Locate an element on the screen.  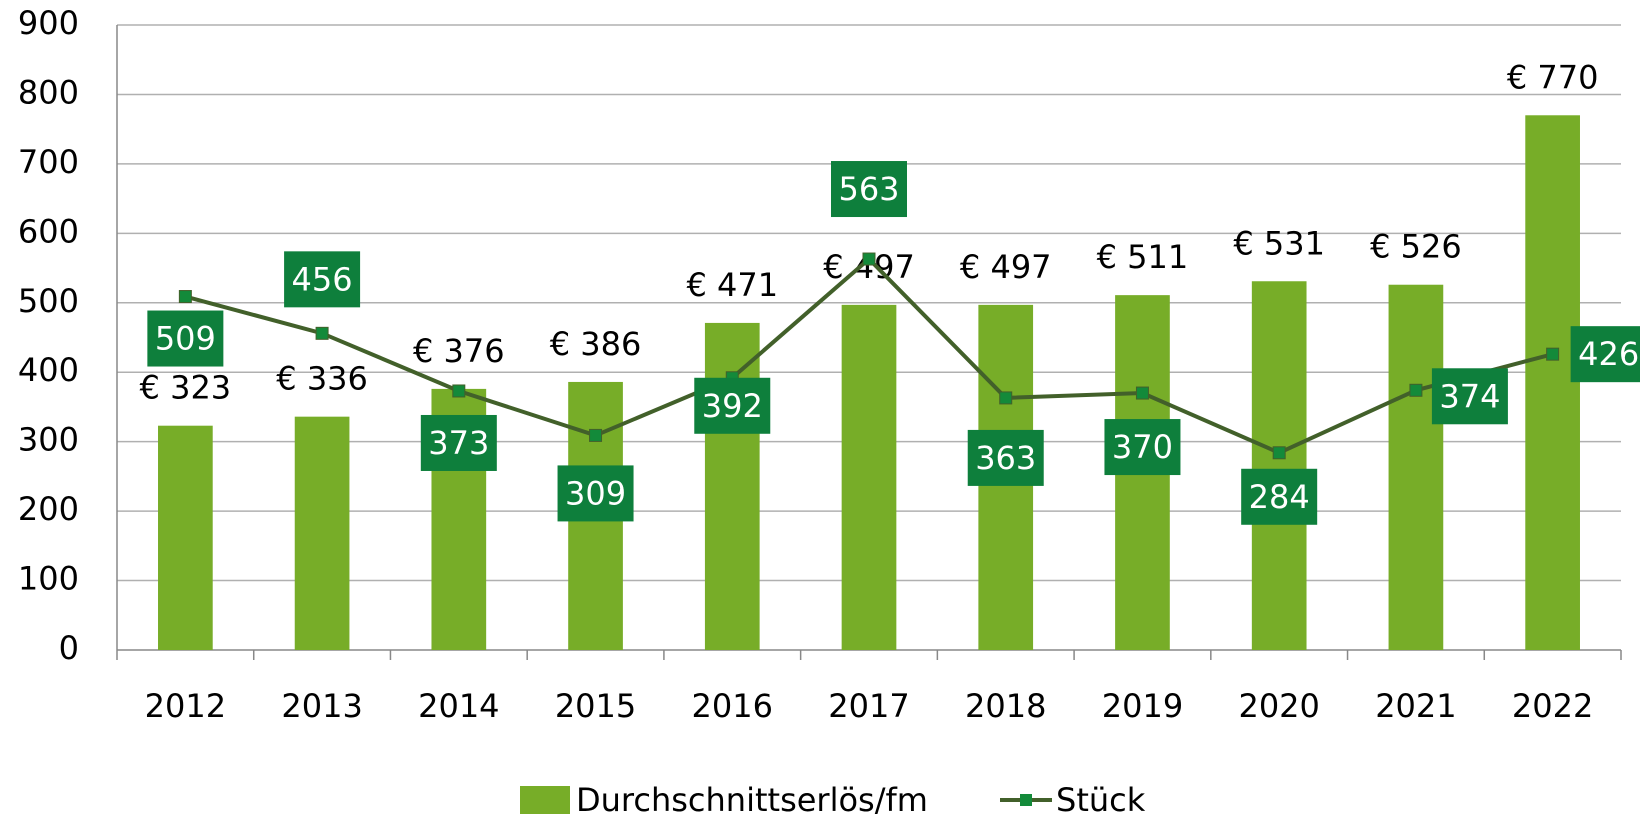
bar-value-label: € 323 is located at coordinates (186, 388).